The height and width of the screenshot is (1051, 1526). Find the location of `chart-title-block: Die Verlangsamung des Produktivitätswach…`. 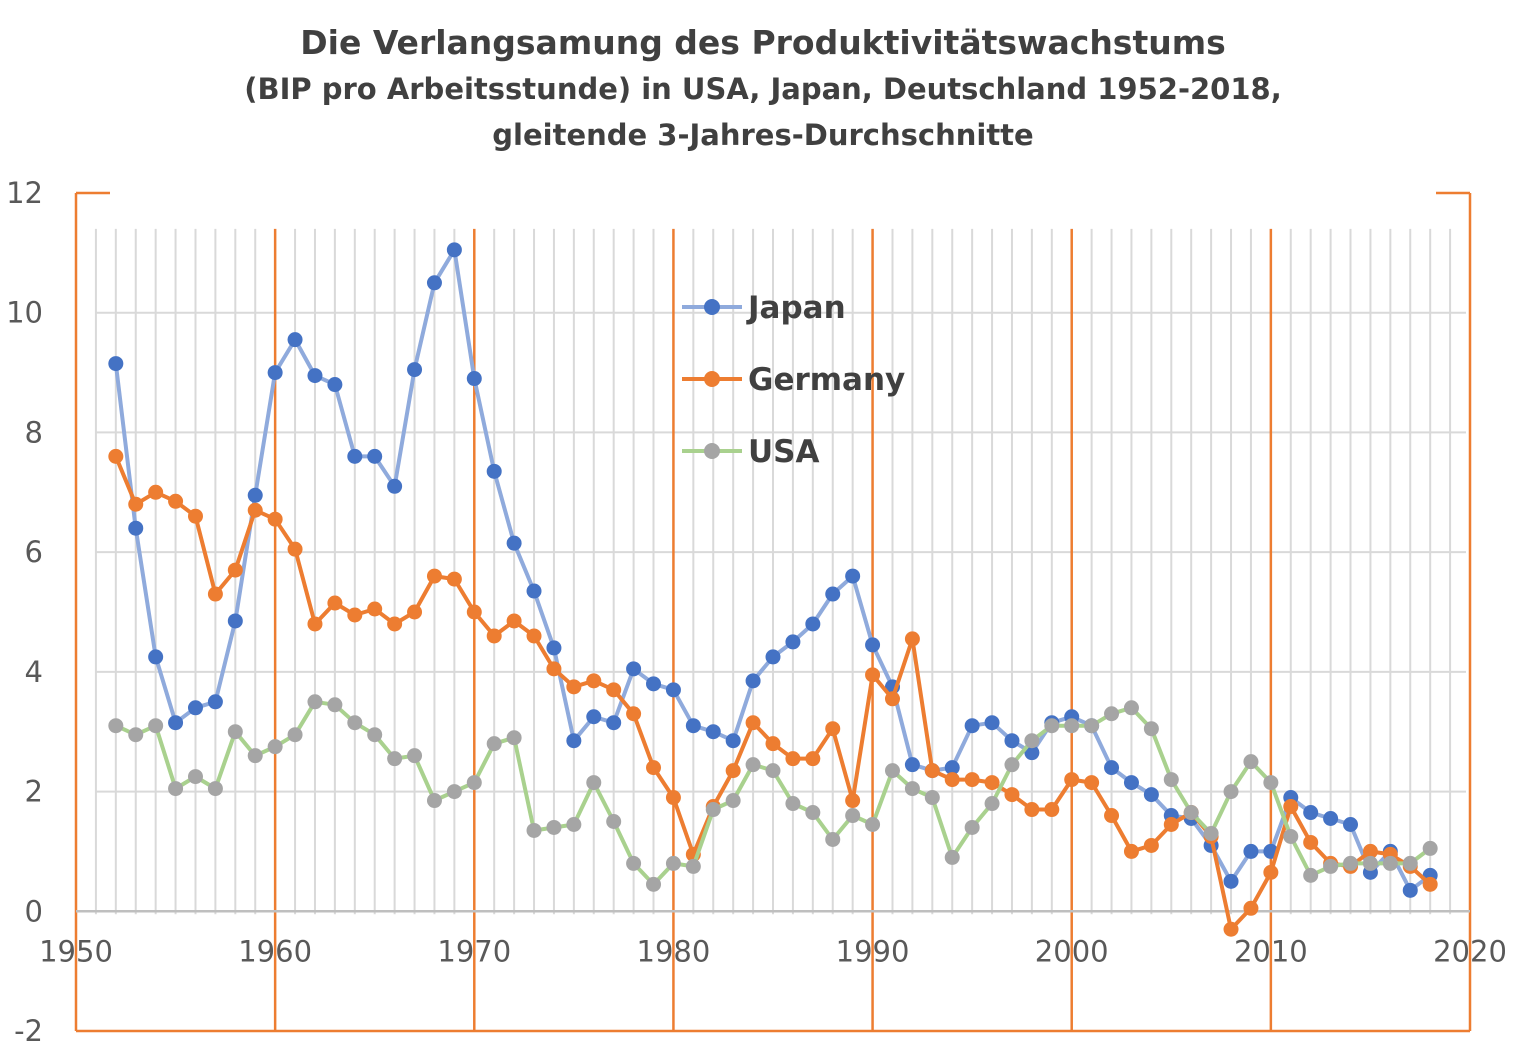

chart-title-block: Die Verlangsamung des Produktivitätswach… is located at coordinates (763, 89).